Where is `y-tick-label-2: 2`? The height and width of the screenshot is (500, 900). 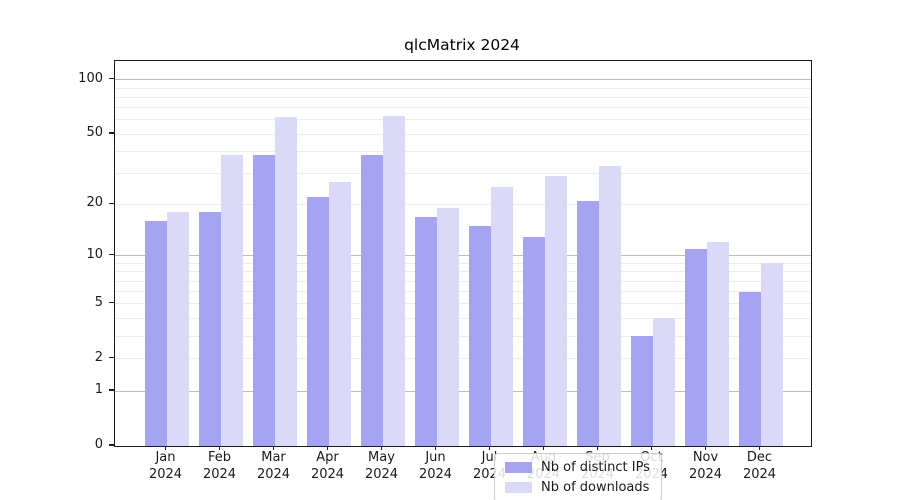 y-tick-label-2: 2 is located at coordinates (98, 357).